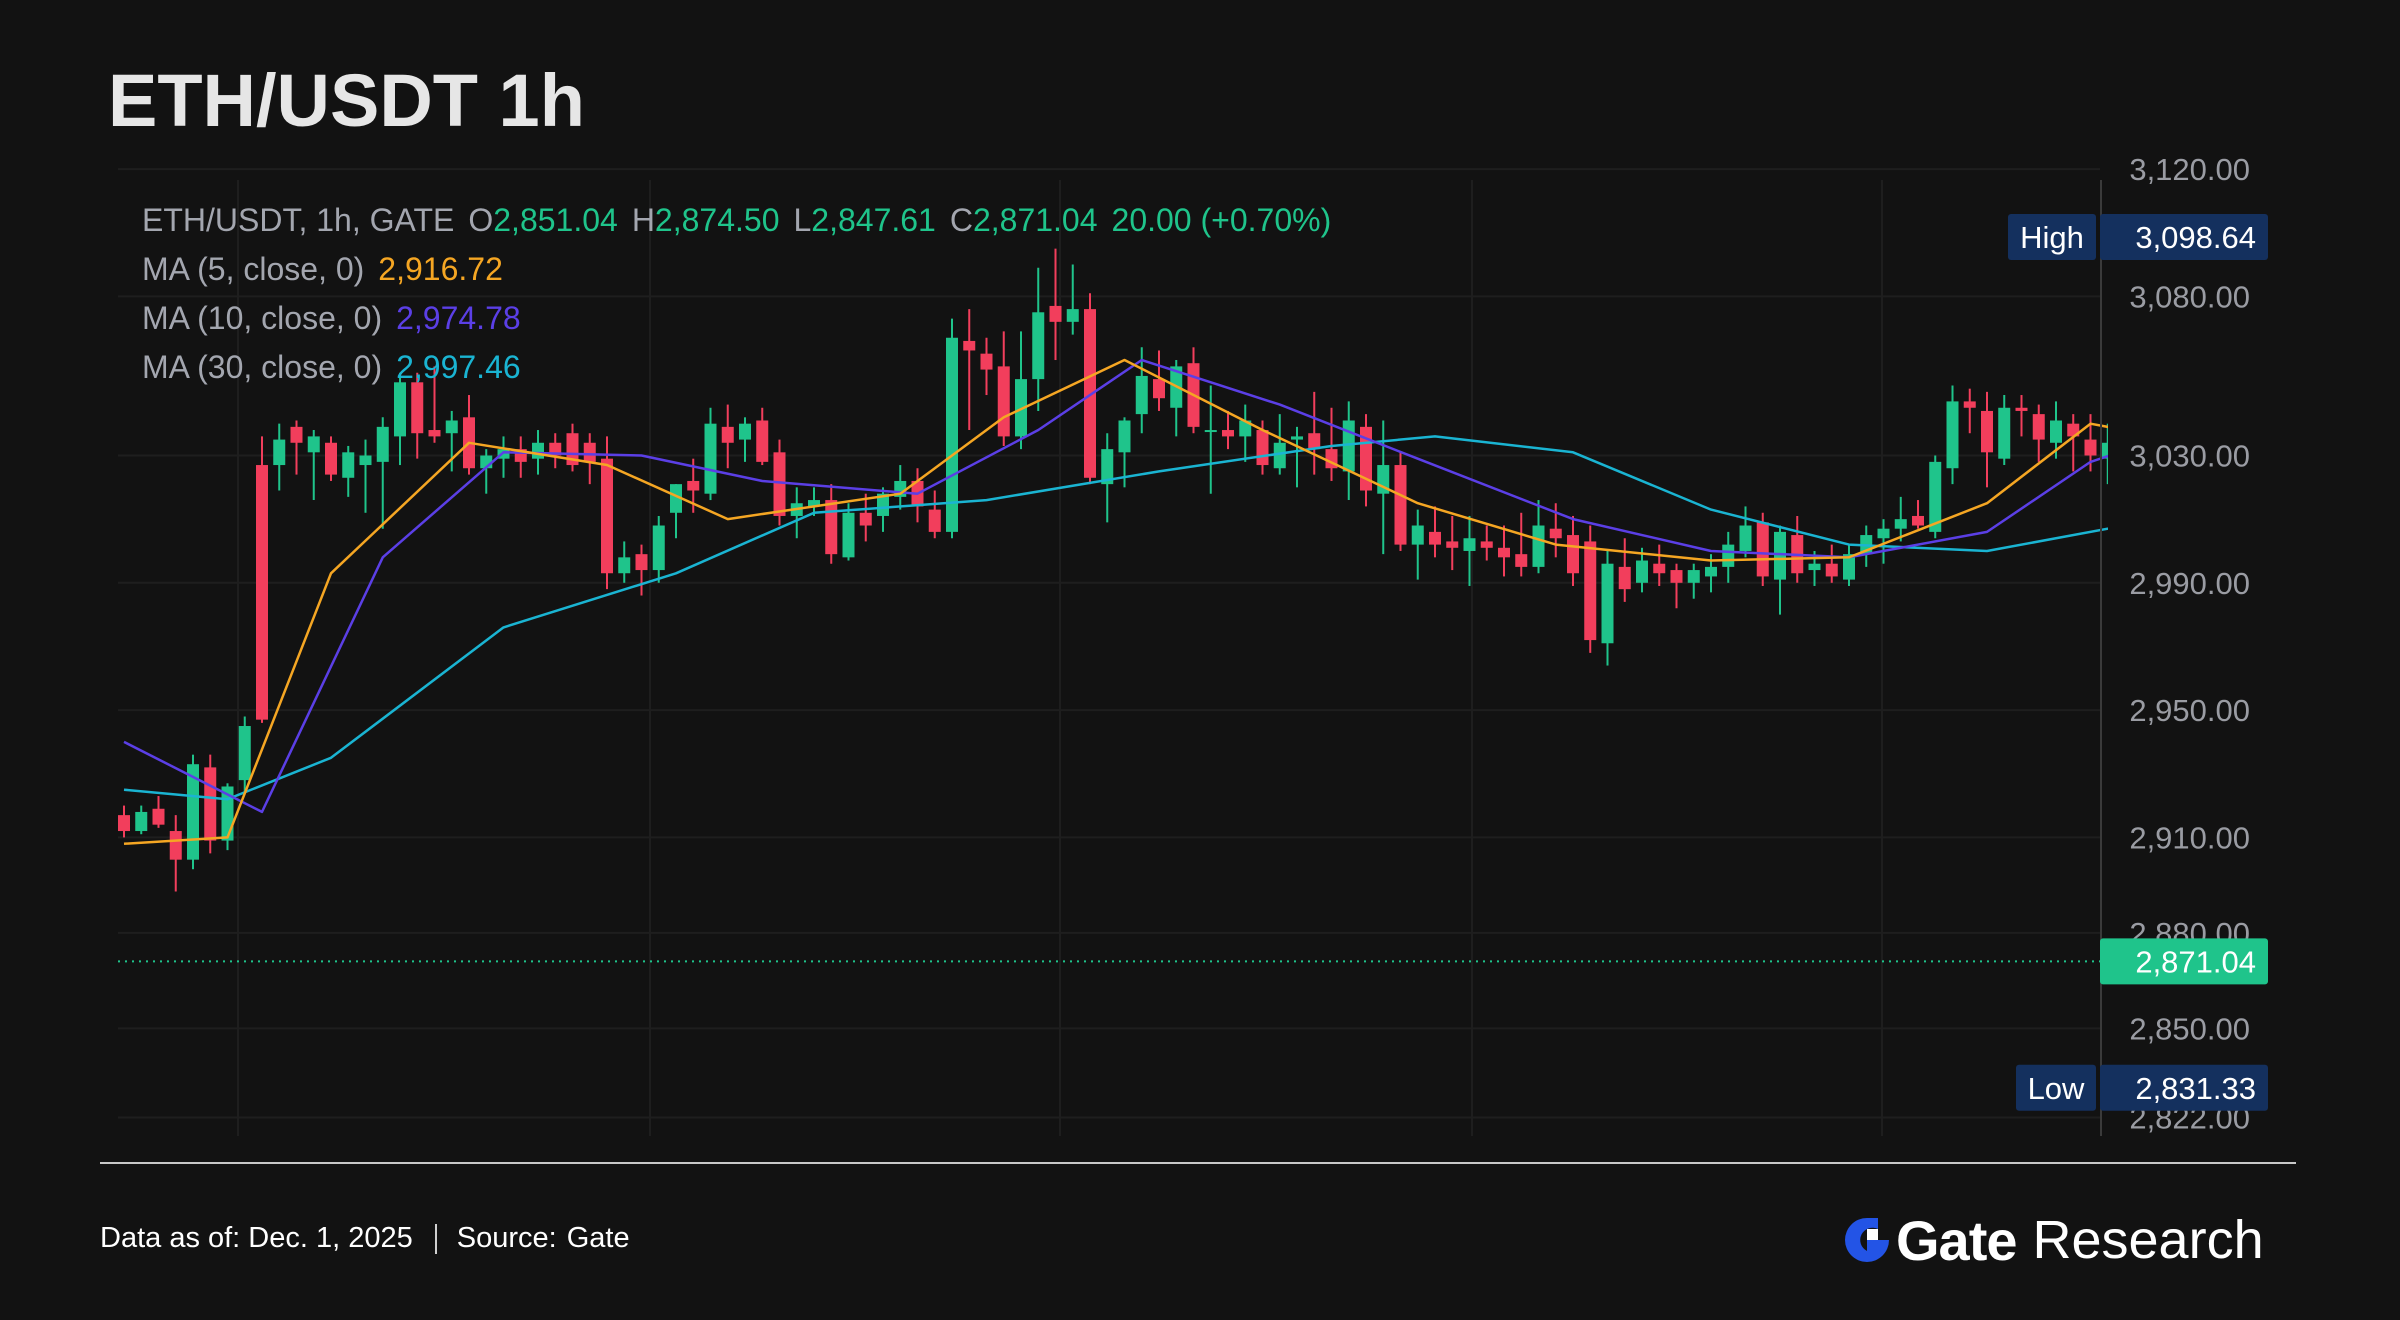 The width and height of the screenshot is (2400, 1320). I want to click on candle-body, so click(1469, 544).